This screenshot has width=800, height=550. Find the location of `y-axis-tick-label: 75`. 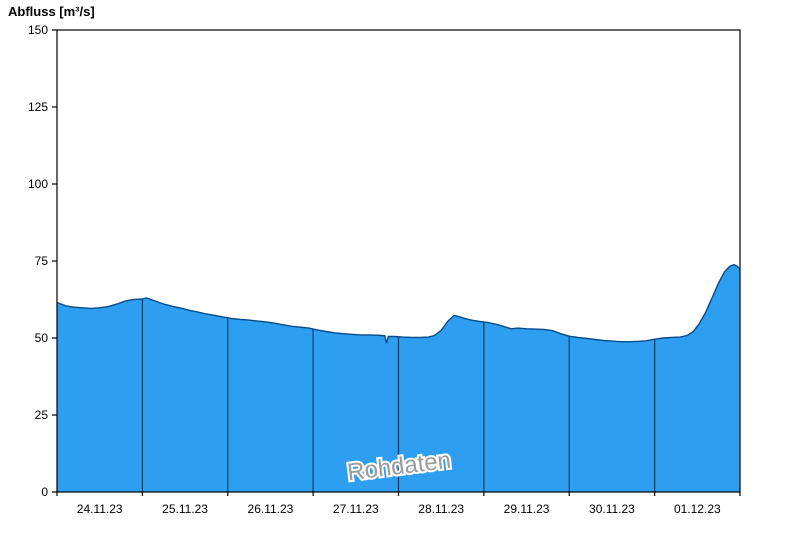

y-axis-tick-label: 75 is located at coordinates (42, 261).